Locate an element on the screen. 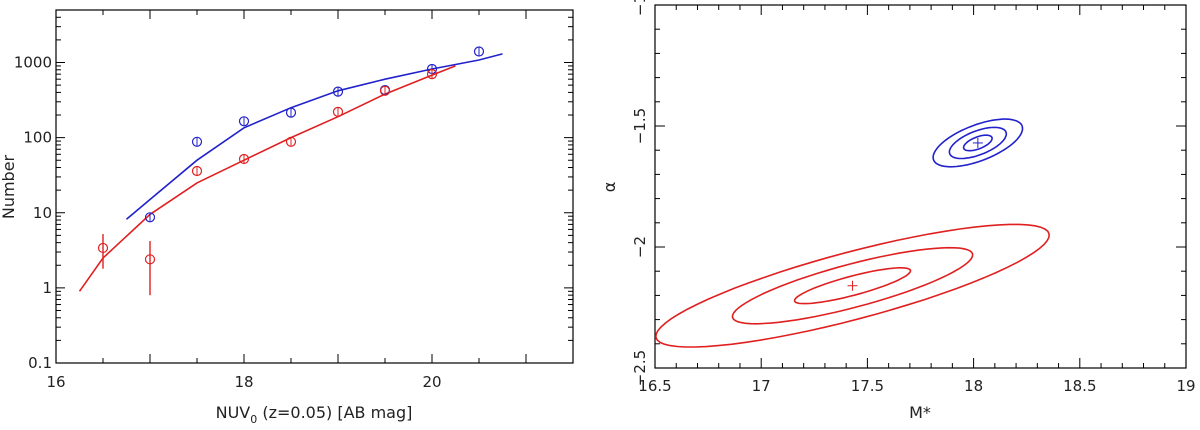  left-xlabel: NUV0 (z=0.05) [AB mag] is located at coordinates (314, 414).